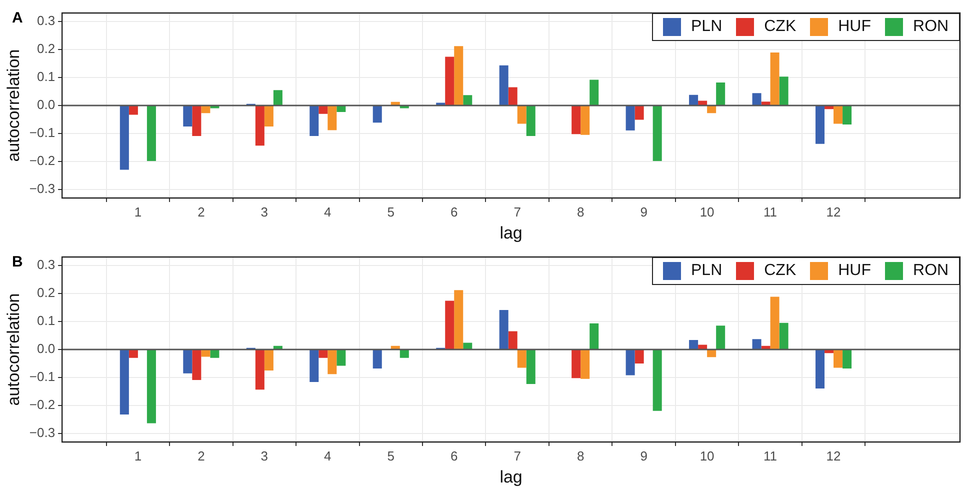  I want to click on x-tick-label: 12, so click(833, 212).